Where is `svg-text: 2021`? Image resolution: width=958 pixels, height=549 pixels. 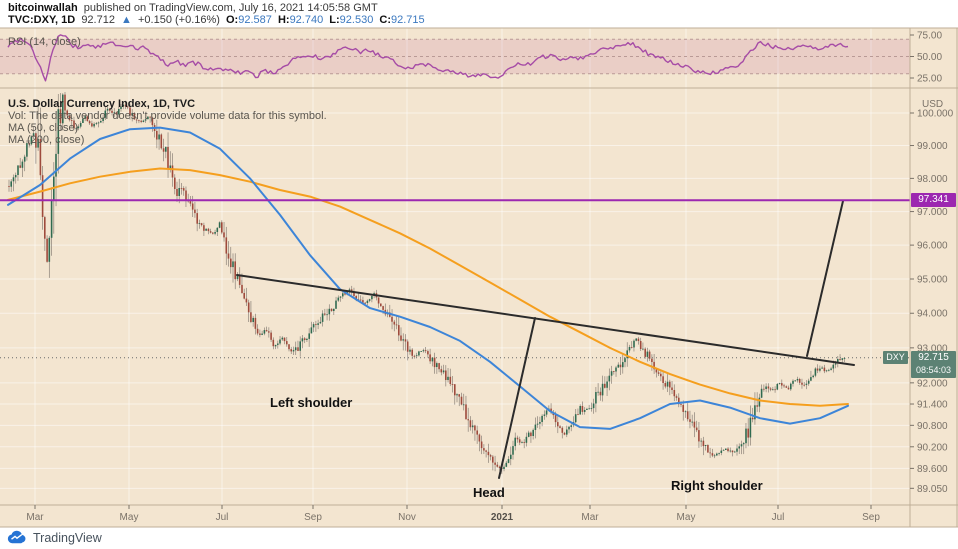
svg-text: 2021 is located at coordinates (502, 517).